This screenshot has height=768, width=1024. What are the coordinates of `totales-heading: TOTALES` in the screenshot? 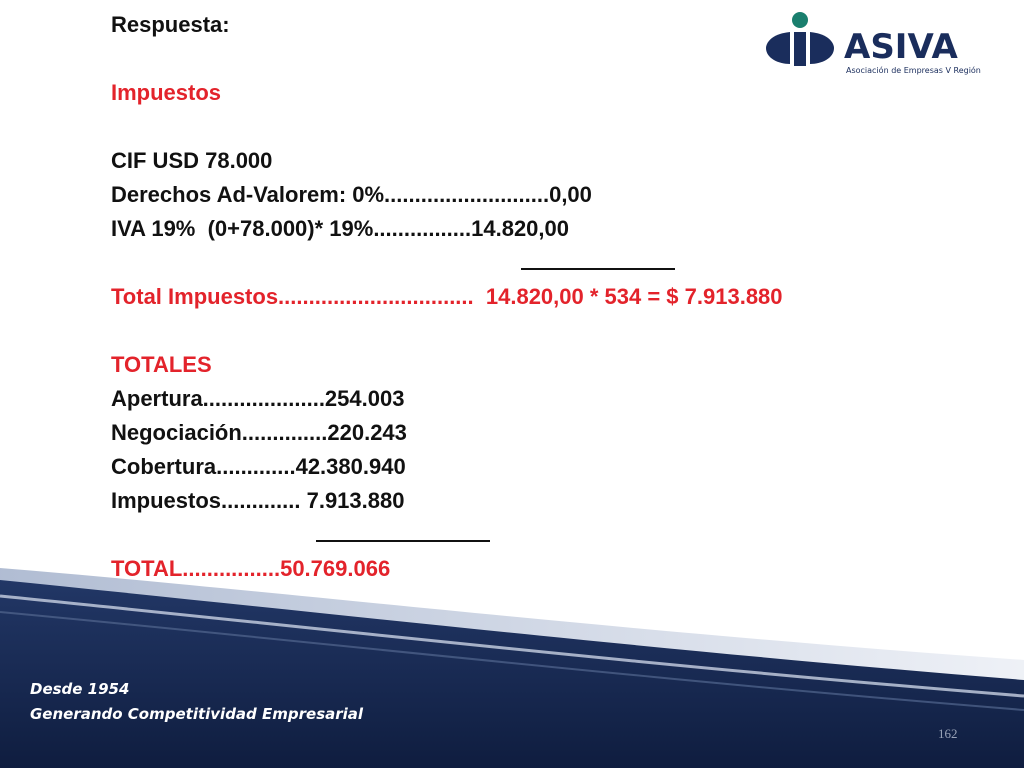 It's located at (161, 364).